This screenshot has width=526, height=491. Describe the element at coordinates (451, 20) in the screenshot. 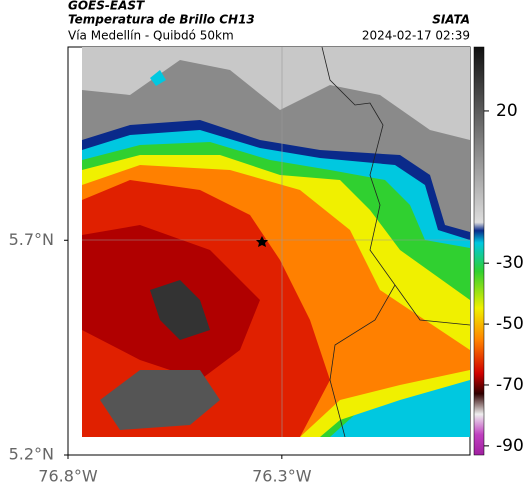

I see `org: SIATA` at that location.